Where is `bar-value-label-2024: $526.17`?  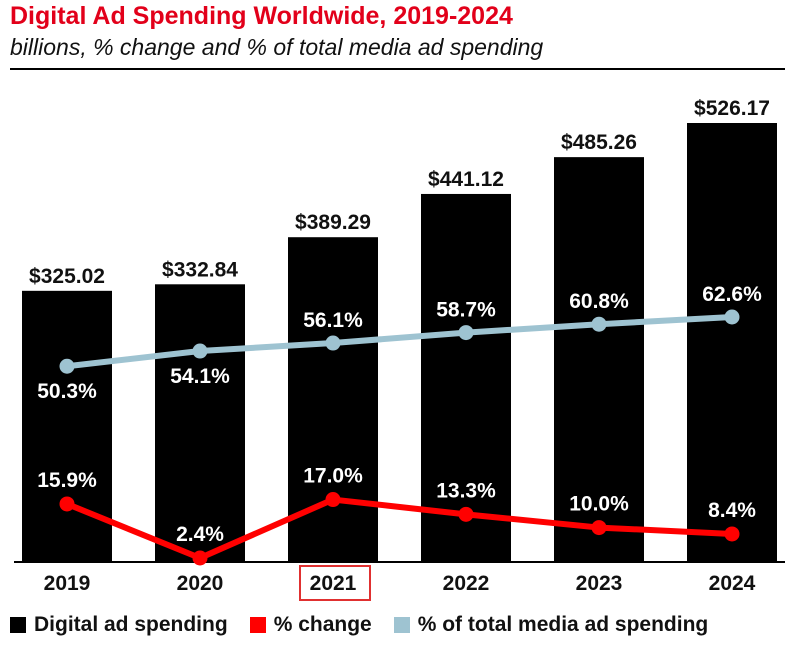 bar-value-label-2024: $526.17 is located at coordinates (732, 108).